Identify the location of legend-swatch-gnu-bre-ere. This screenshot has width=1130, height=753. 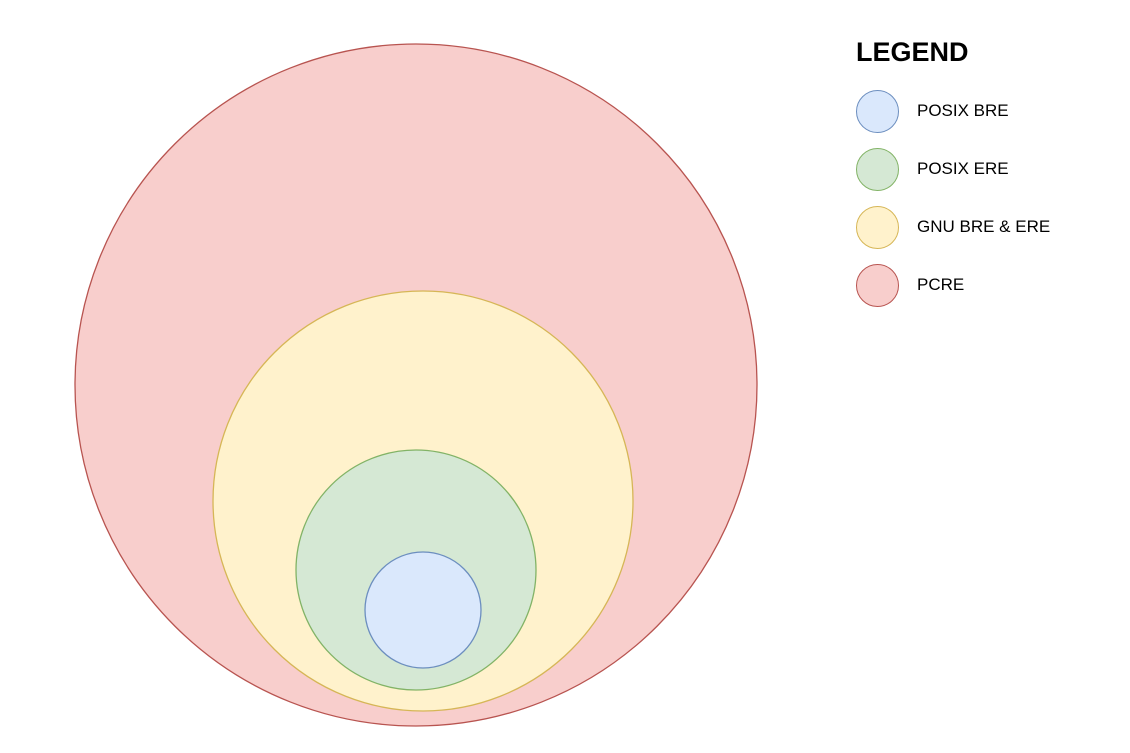
(877, 227).